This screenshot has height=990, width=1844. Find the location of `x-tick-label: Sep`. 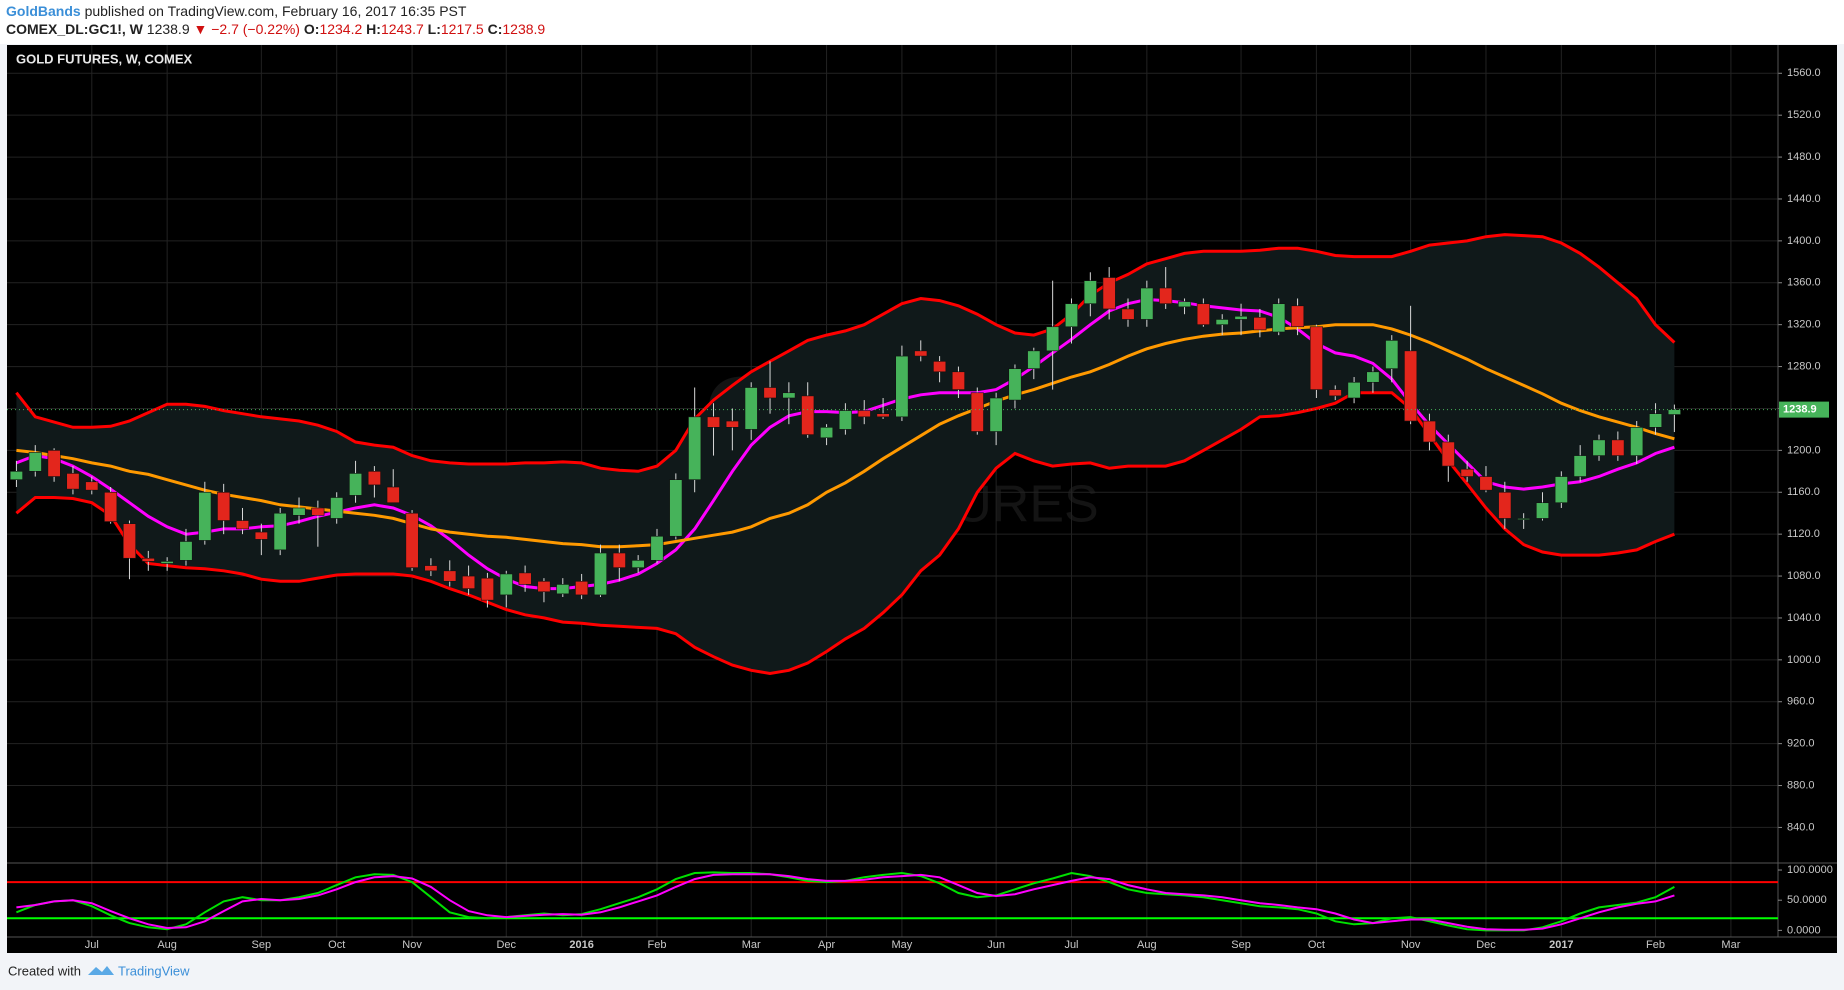

x-tick-label: Sep is located at coordinates (1241, 945).